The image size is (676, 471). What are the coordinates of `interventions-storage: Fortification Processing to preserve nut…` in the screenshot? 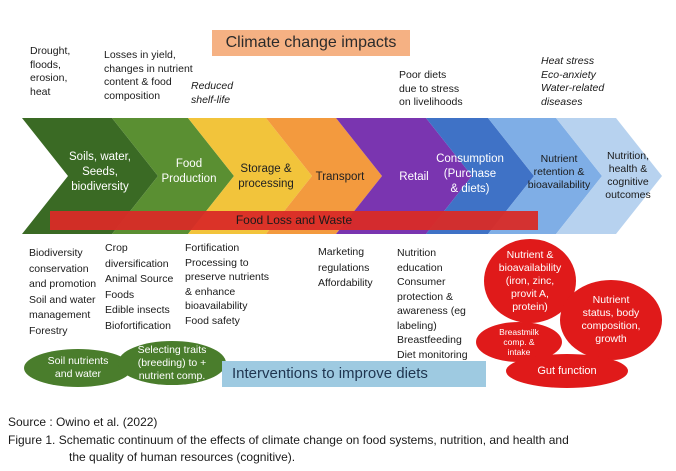 It's located at (227, 284).